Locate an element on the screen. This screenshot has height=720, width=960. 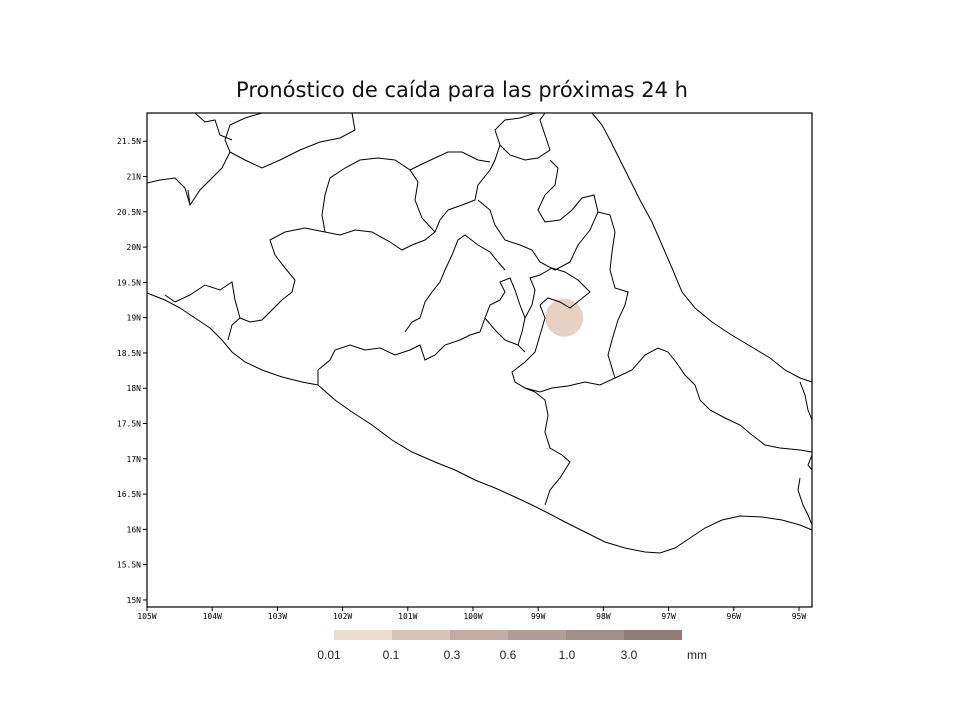
longitude-axis: 105W 104W 103W 102W 101W 100W 99W 98W 97W 96W 95W is located at coordinates (471, 614).